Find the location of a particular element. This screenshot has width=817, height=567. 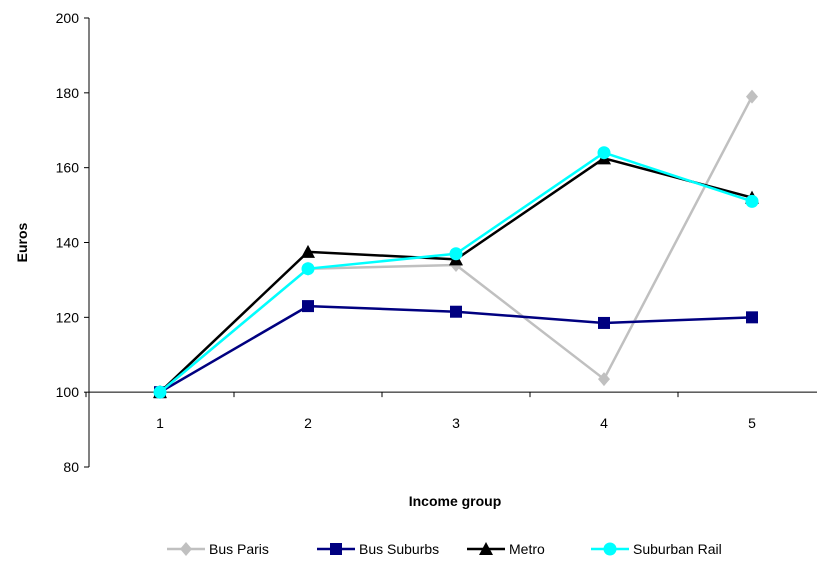

x-tick-label: 4 is located at coordinates (604, 423).